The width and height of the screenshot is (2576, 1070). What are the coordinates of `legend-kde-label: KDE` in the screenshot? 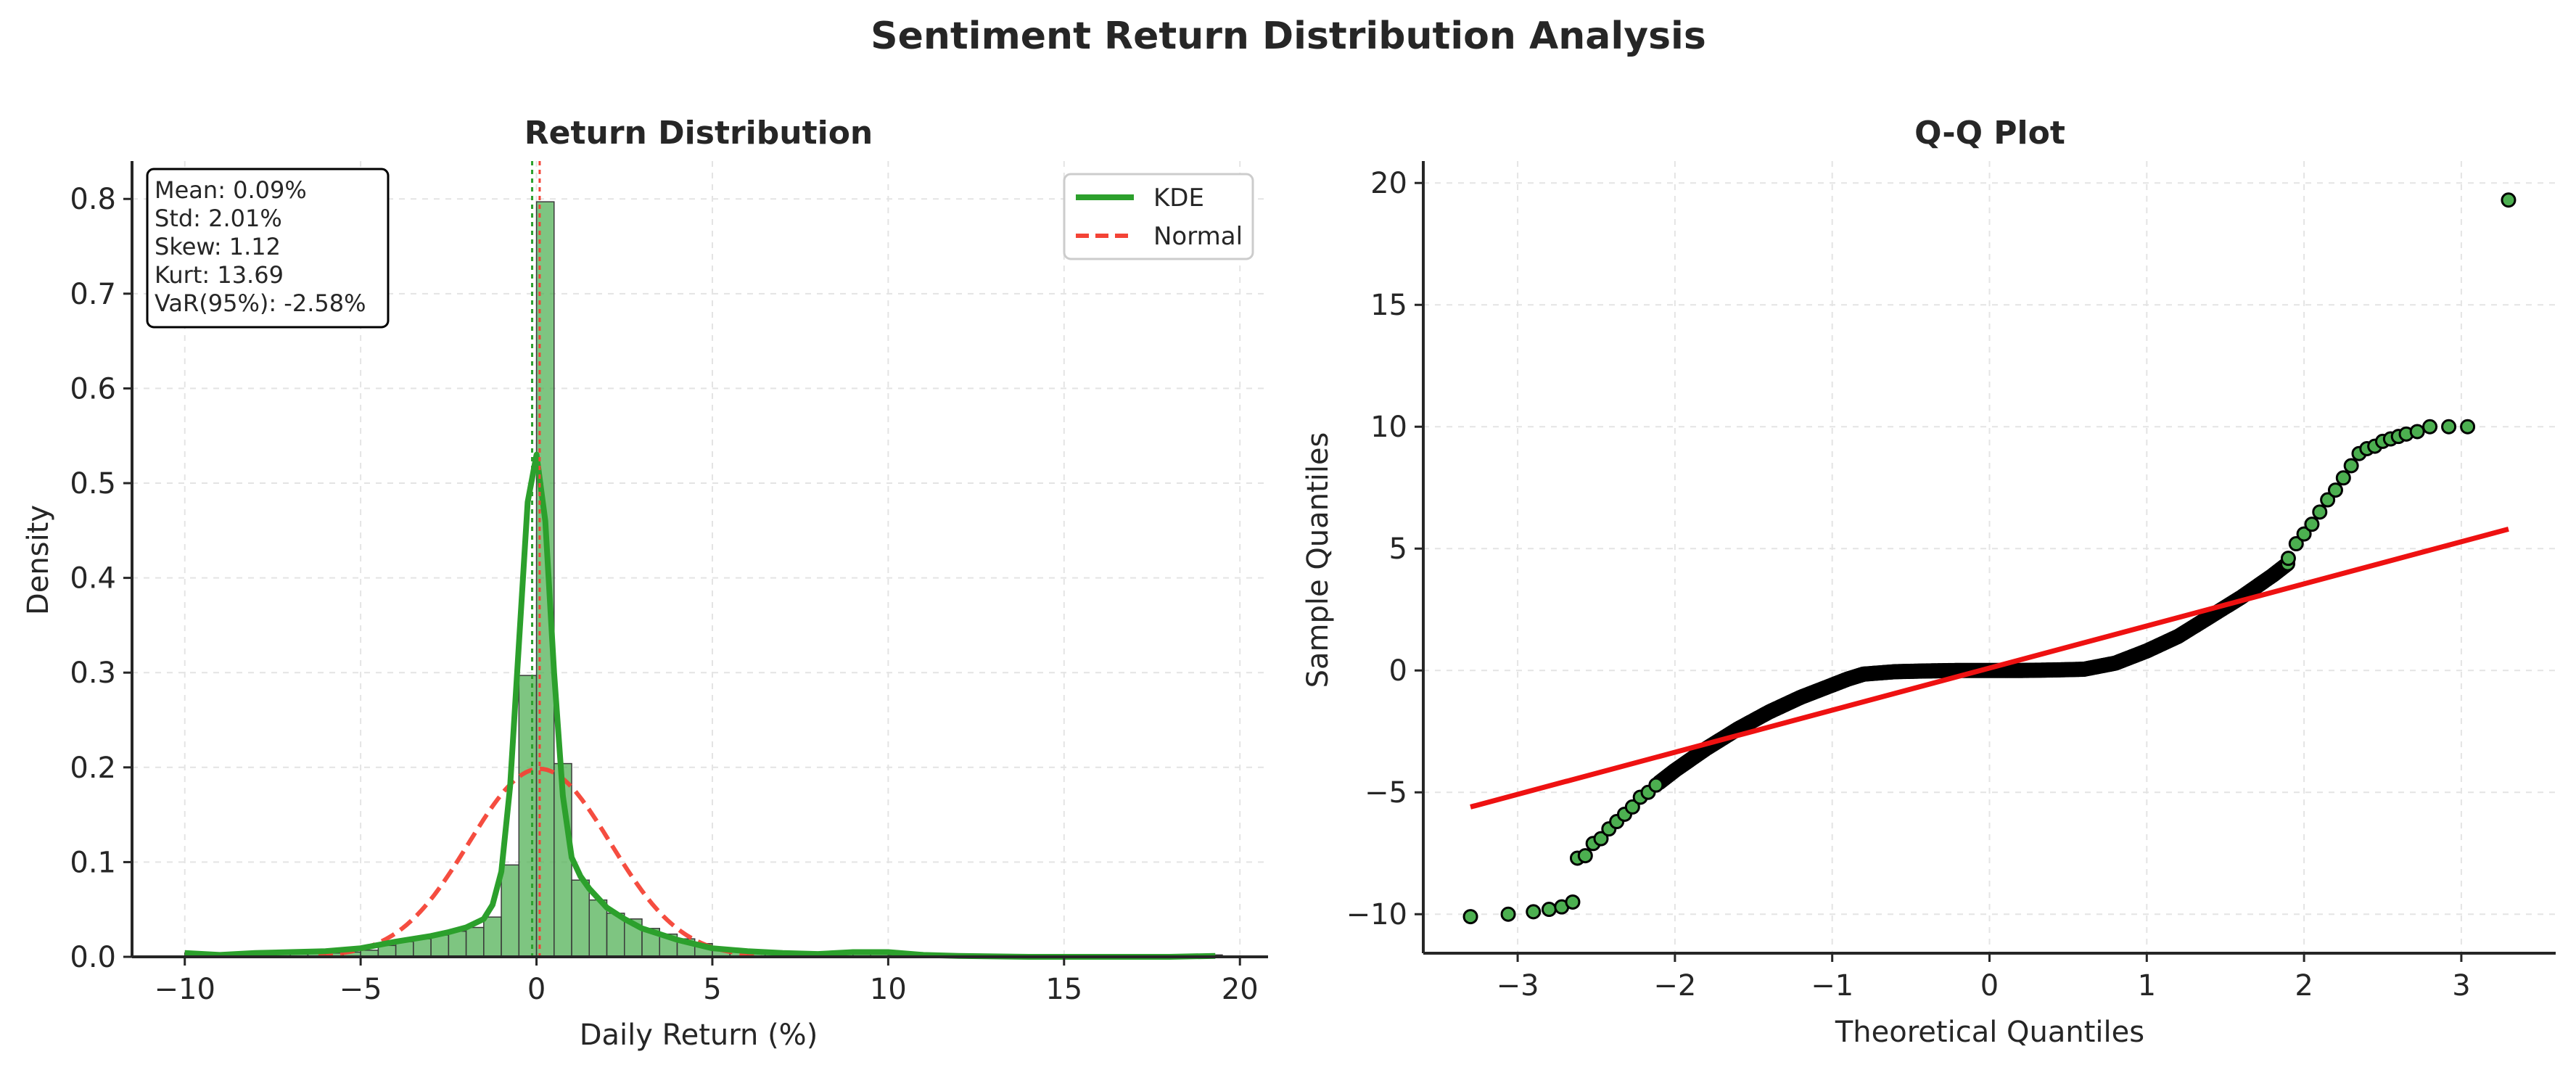 It's located at (1178, 199).